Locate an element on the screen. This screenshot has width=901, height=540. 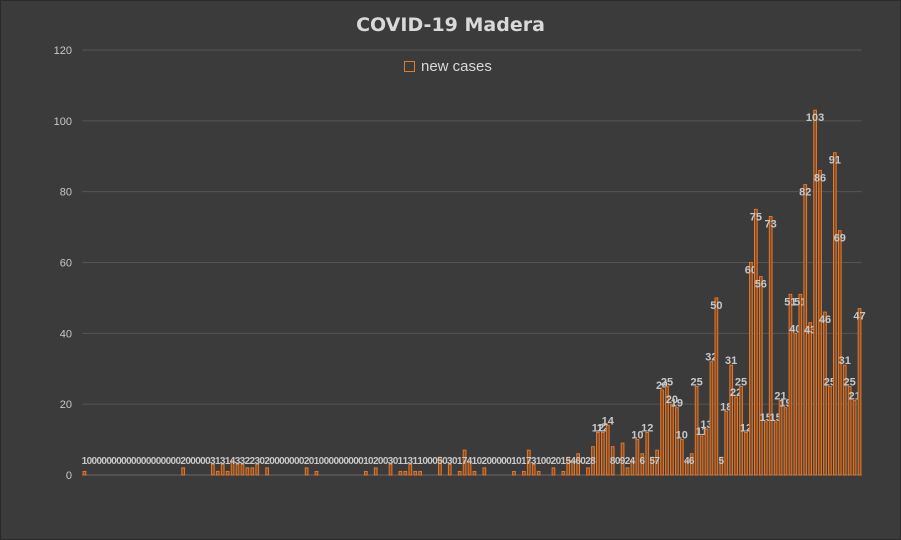
y-tick-label: 120 is located at coordinates (63, 51).